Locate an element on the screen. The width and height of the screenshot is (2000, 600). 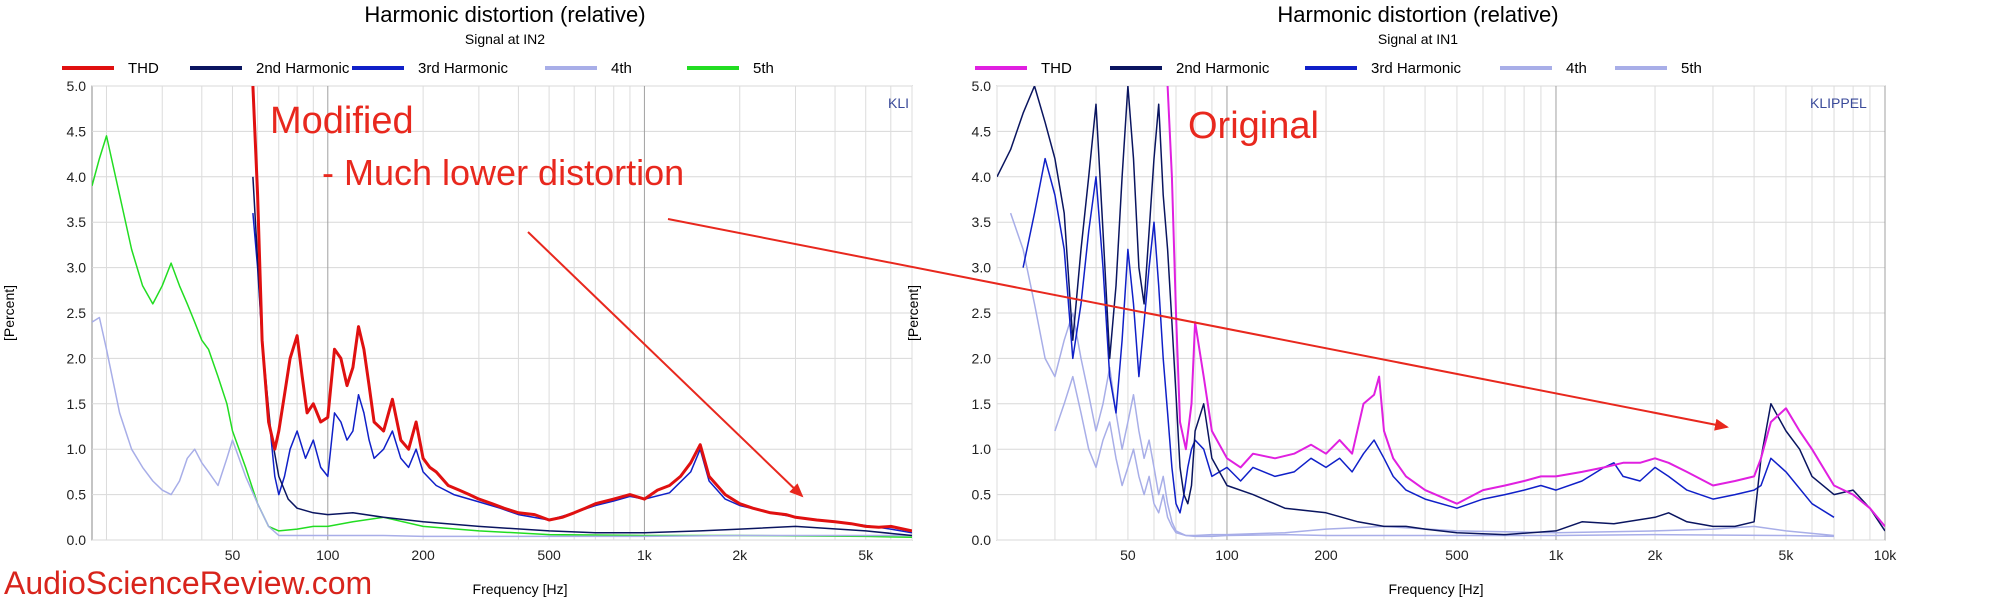
annotation-original: Original is located at coordinates (1253, 126).